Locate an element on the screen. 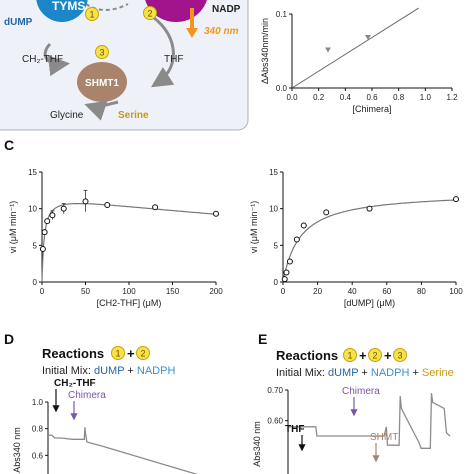 This screenshot has width=474, height=474. B-x-tick-label: 0.4 is located at coordinates (346, 97).